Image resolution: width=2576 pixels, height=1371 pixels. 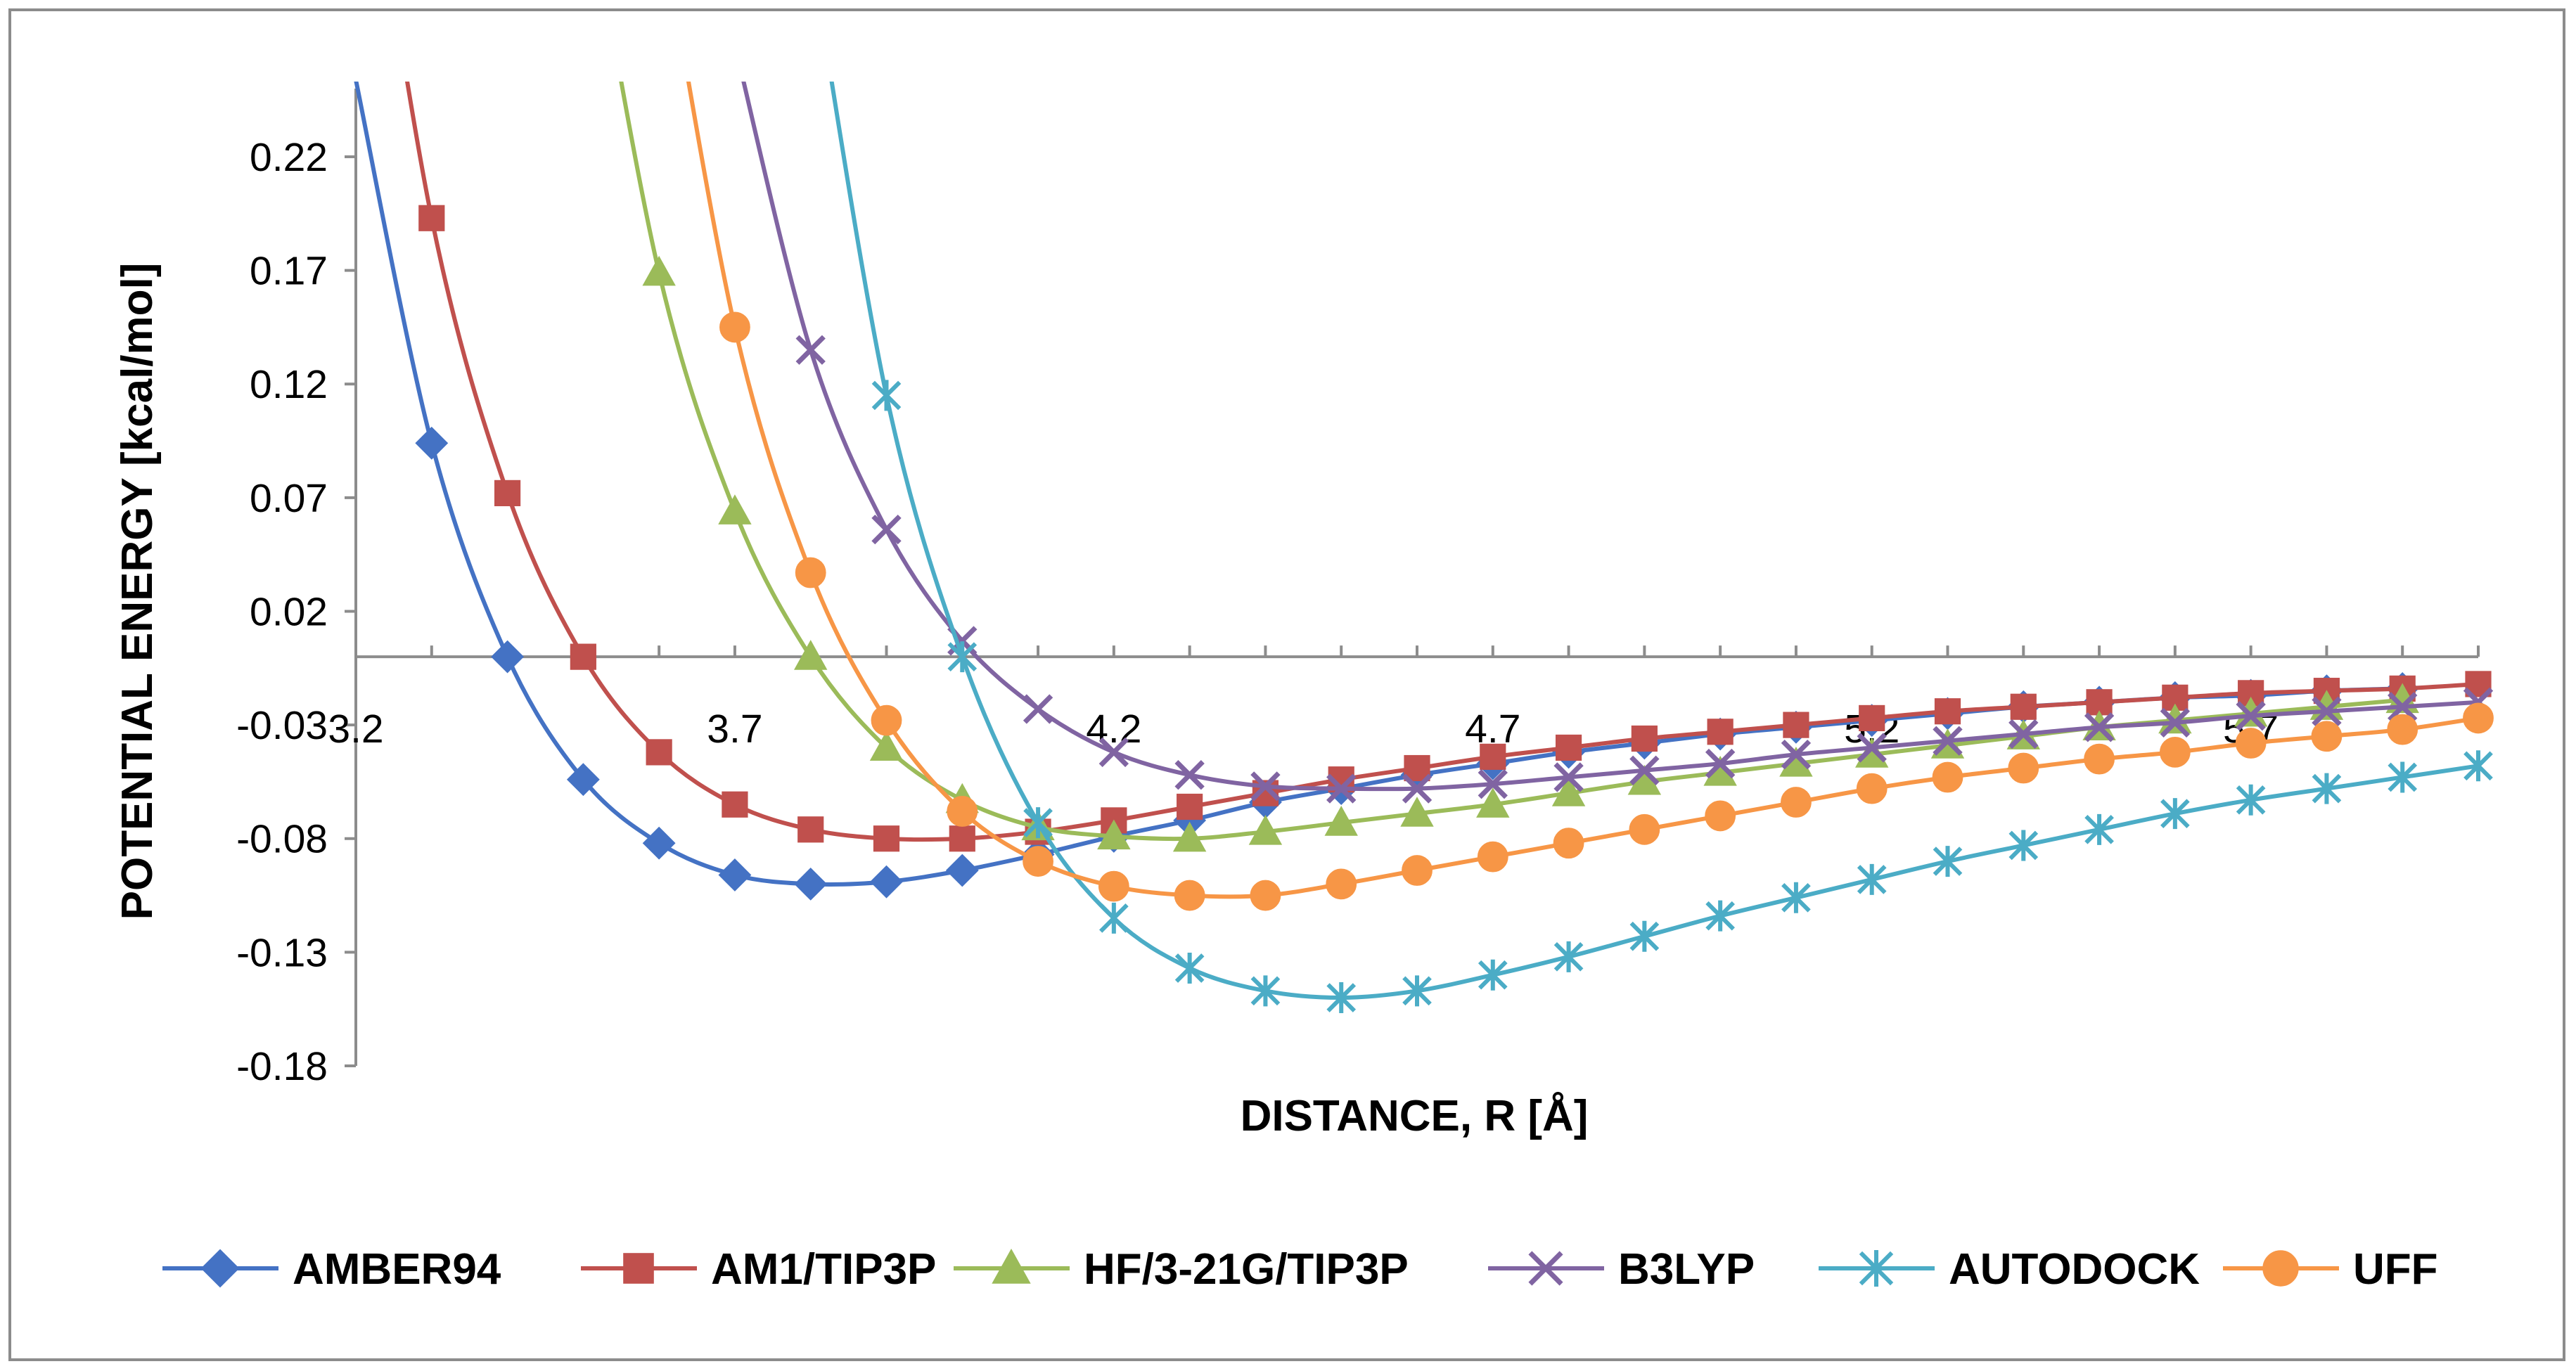 I want to click on legend-item-am1-tip3p: AM1/TIP3P, so click(x=758, y=1269).